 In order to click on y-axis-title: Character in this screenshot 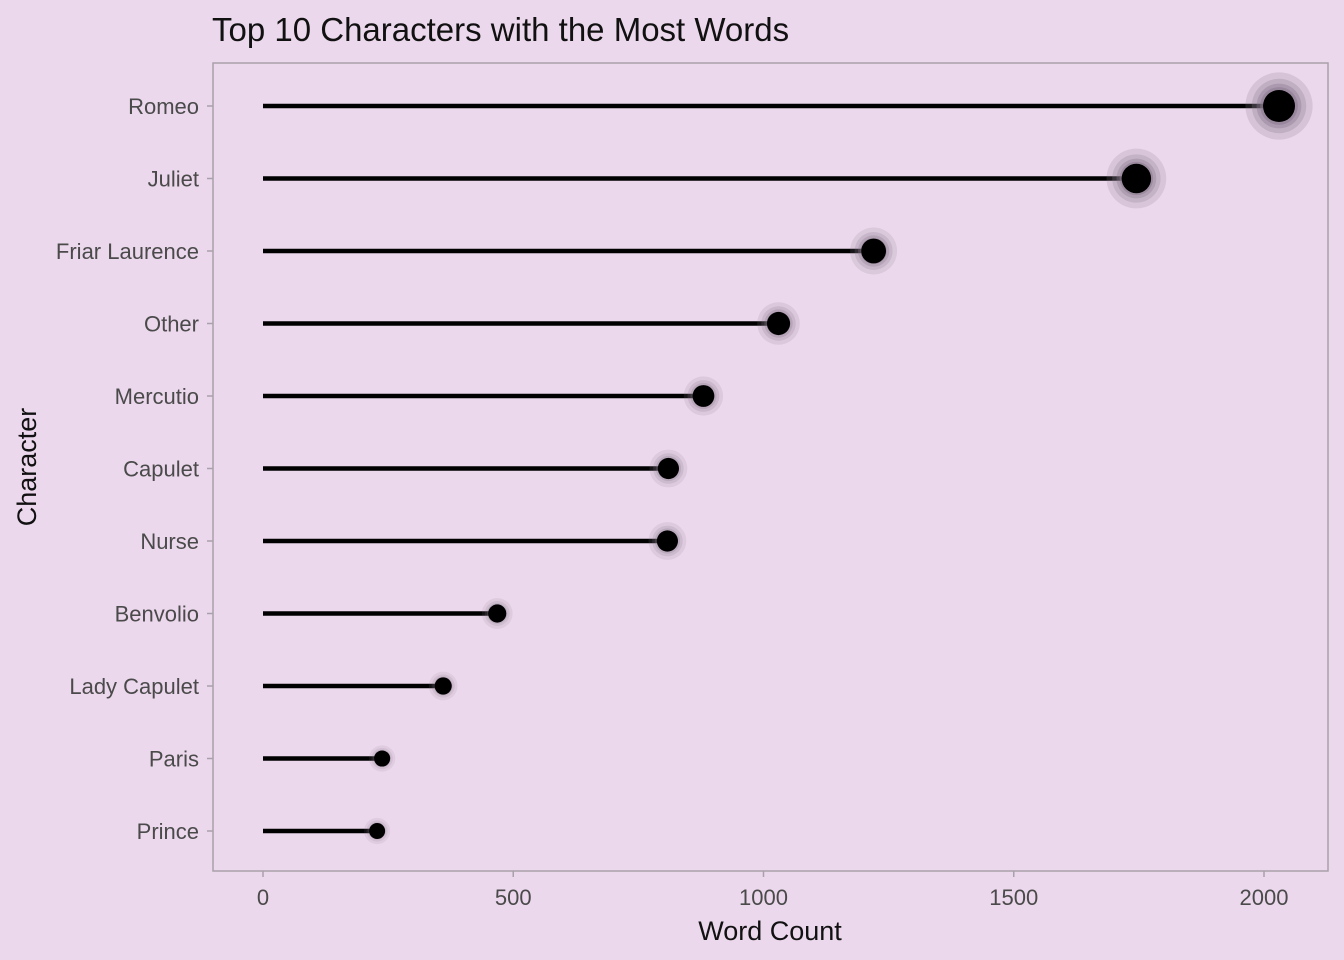, I will do `click(27, 467)`.